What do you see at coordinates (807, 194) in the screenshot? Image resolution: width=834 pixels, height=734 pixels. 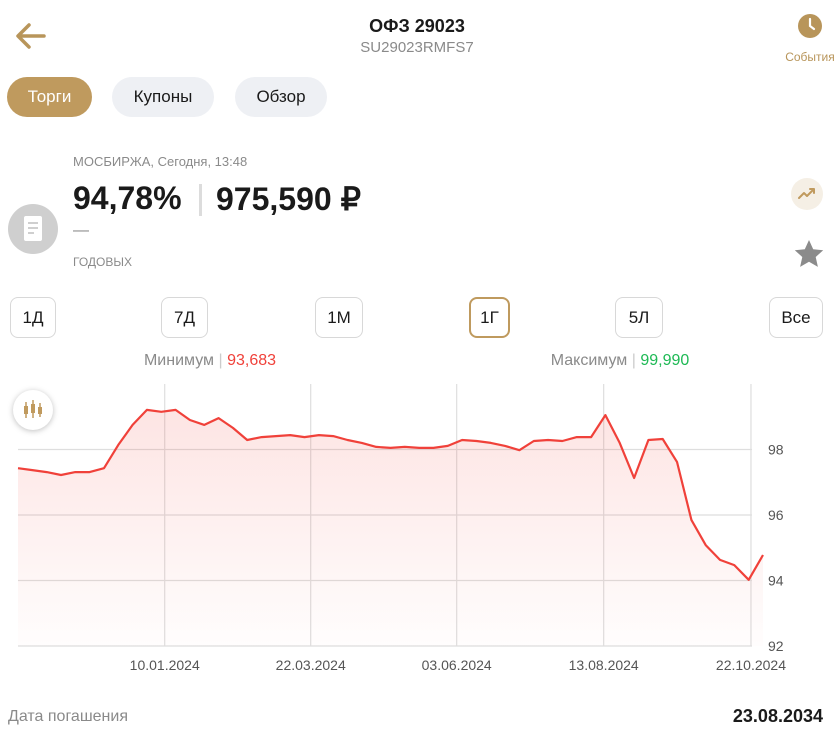 I see `trend-button` at bounding box center [807, 194].